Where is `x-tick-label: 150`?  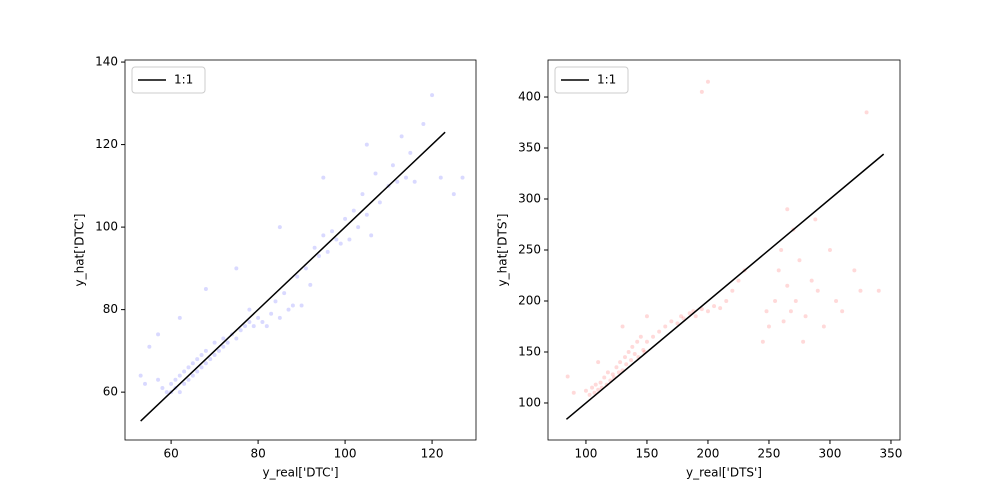 x-tick-label: 150 is located at coordinates (646, 454).